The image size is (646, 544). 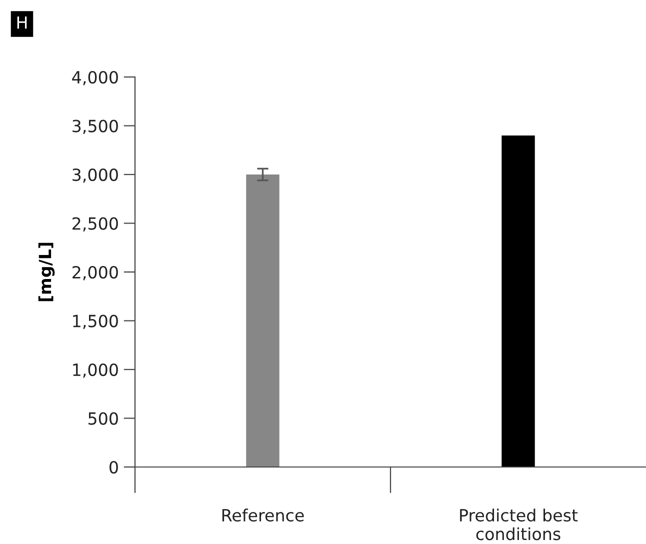 I want to click on y-tick-label: 3,500, so click(x=95, y=127).